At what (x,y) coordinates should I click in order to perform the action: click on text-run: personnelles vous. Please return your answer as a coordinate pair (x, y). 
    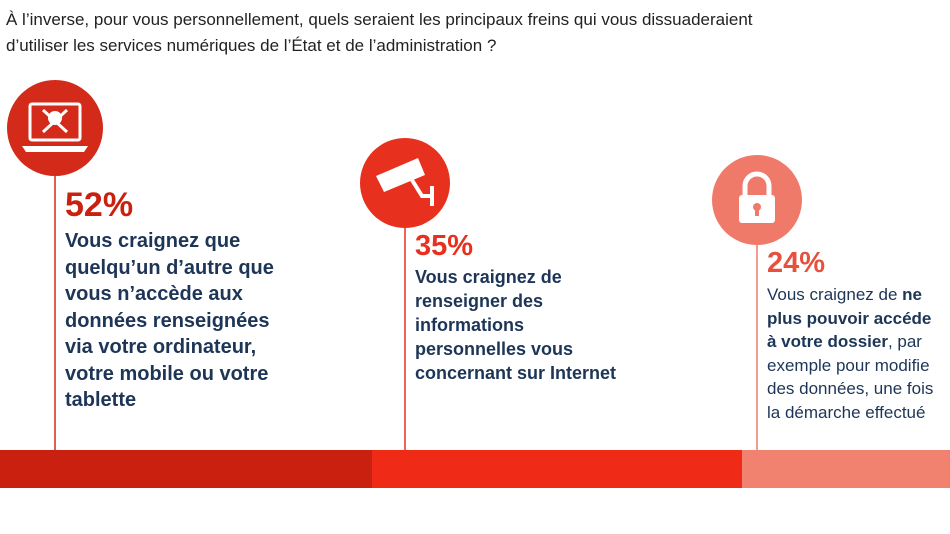
    Looking at the image, I should click on (494, 349).